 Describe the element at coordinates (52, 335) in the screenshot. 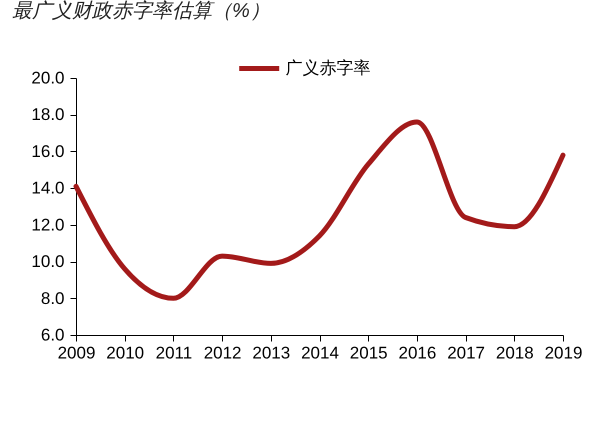

I see `y-tick-label: 6.0` at that location.